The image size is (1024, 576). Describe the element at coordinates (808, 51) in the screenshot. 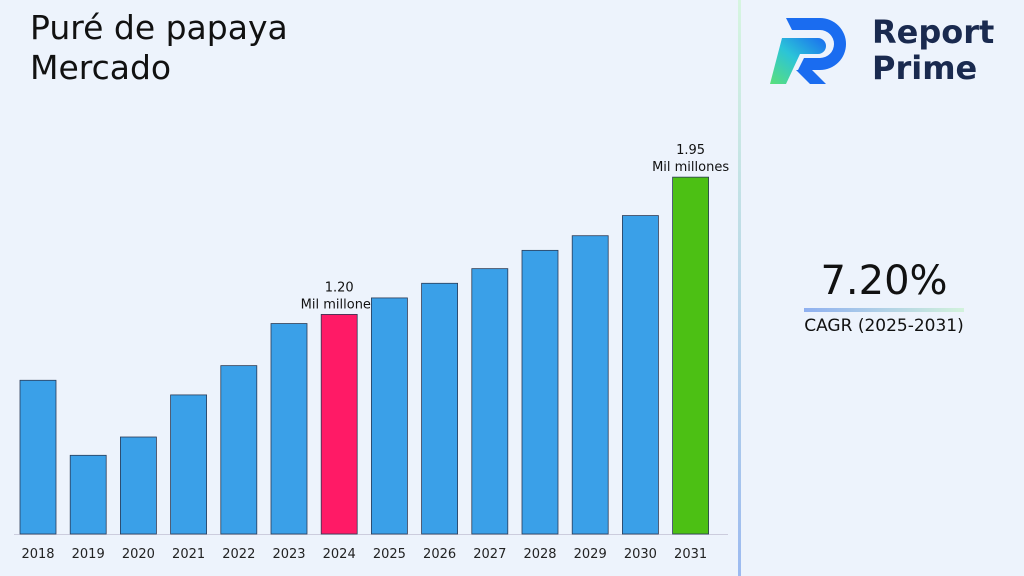

I see `report-prime-logo-icon` at that location.